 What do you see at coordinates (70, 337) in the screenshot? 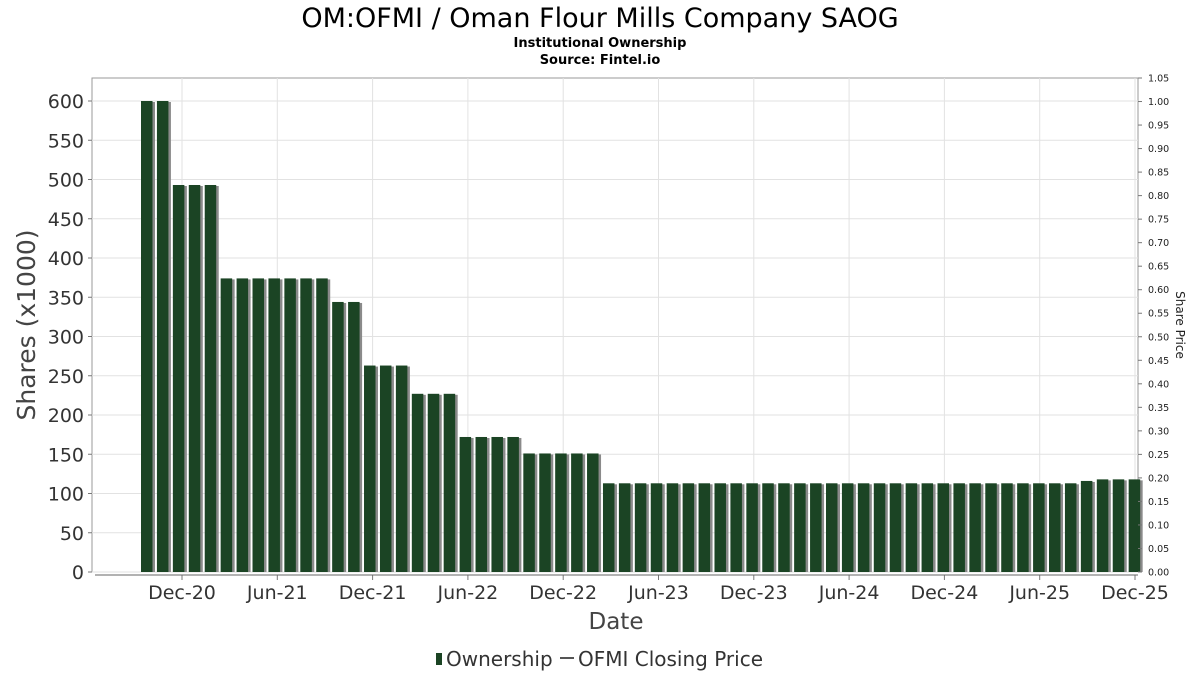
I see `left-axis: 0 50 100 150 200 250 300 350 400 450 500 550 600` at bounding box center [70, 337].